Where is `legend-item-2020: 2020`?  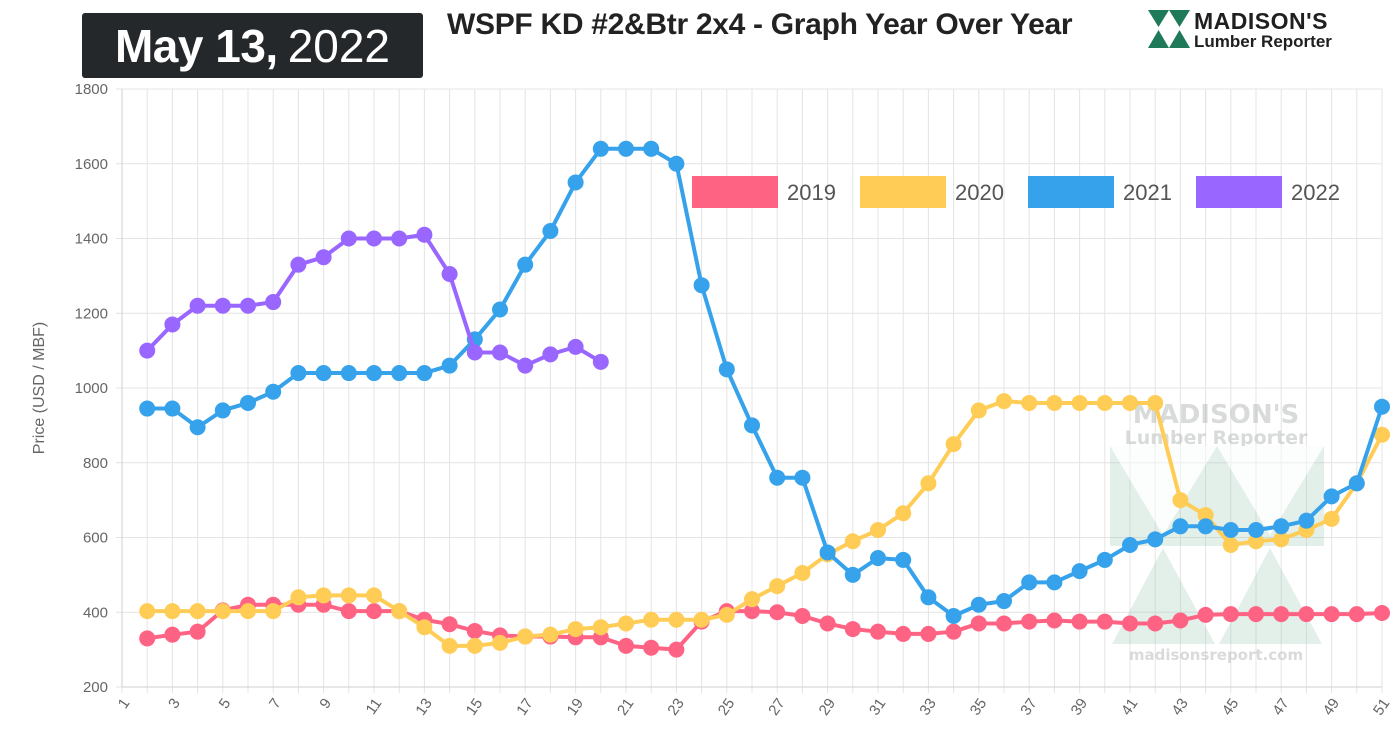 legend-item-2020: 2020 is located at coordinates (932, 192).